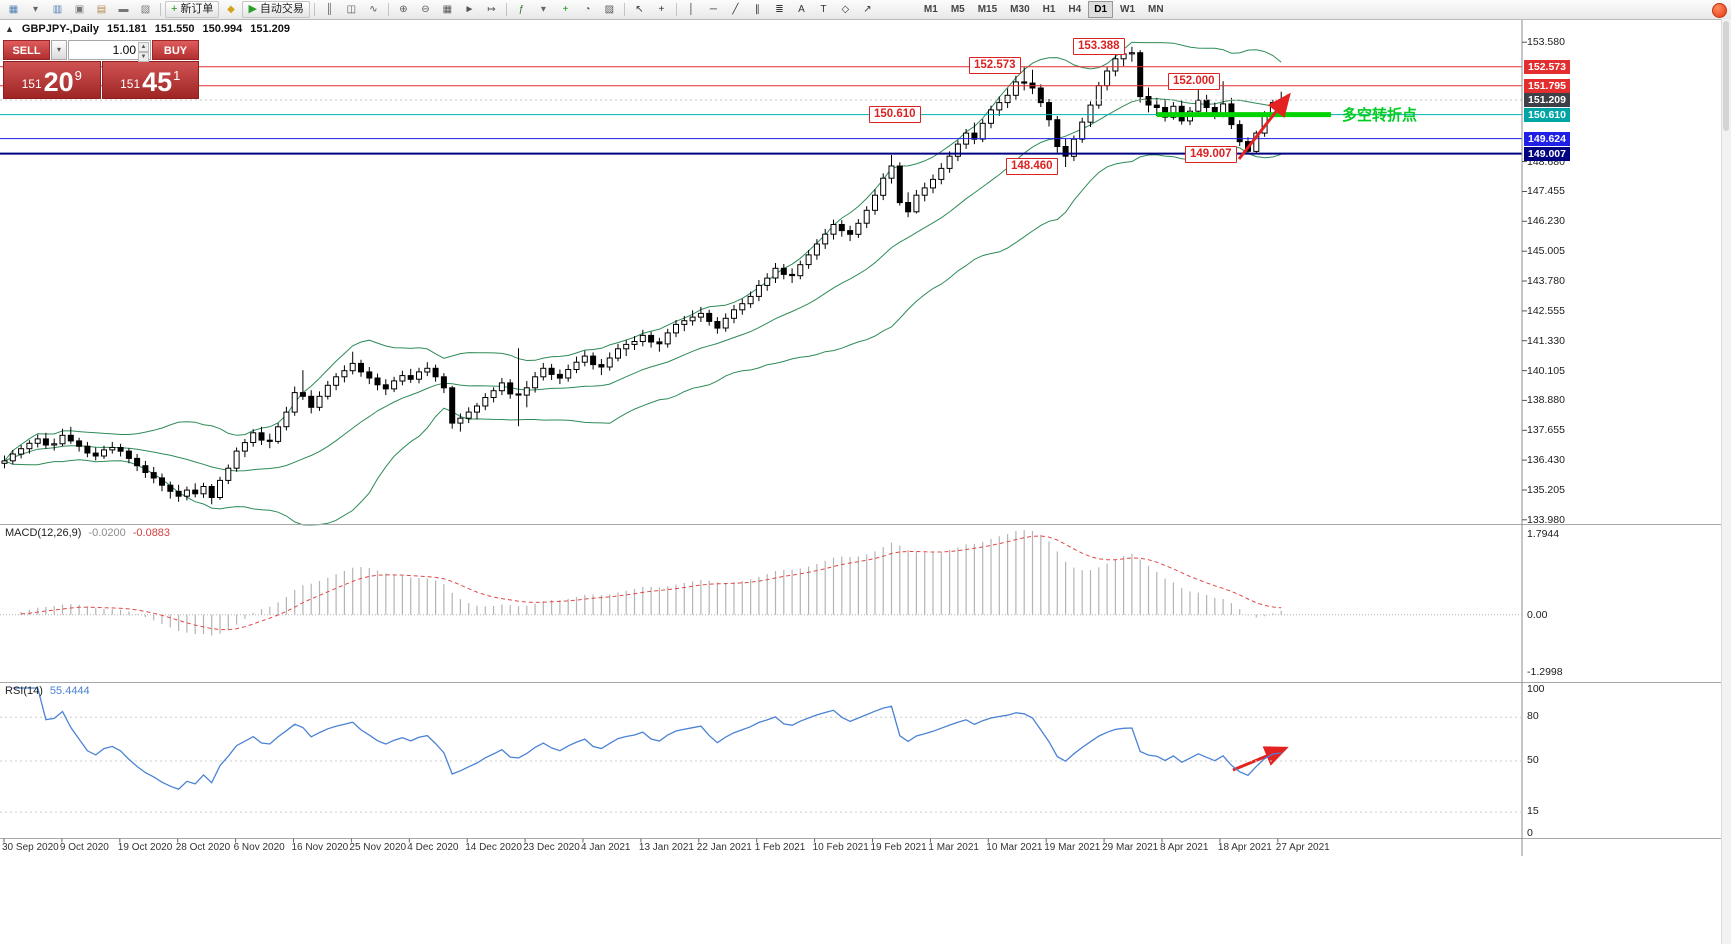 The height and width of the screenshot is (944, 1731). Describe the element at coordinates (1546, 400) in the screenshot. I see `price-axis-label: 138.880` at that location.